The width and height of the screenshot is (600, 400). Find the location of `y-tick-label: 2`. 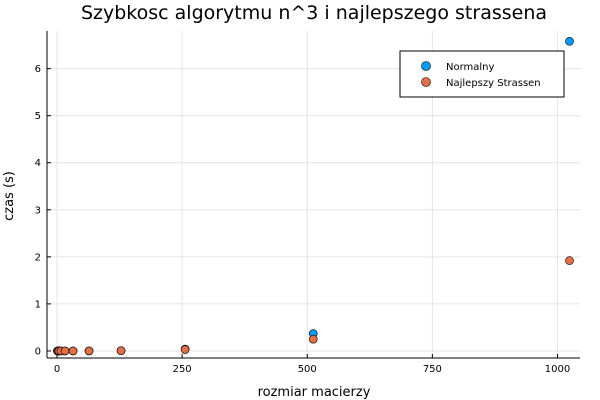

y-tick-label: 2 is located at coordinates (38, 257).